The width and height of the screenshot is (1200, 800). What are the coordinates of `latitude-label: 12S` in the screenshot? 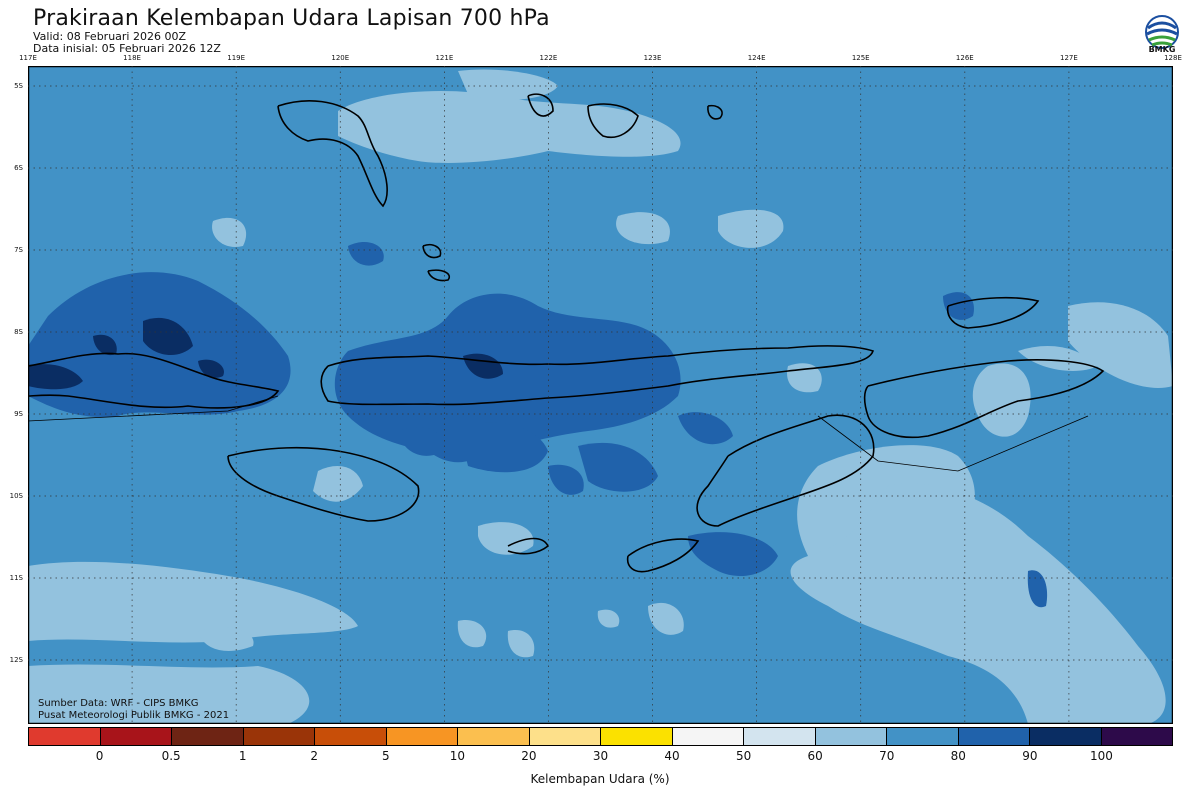 It's located at (16, 660).